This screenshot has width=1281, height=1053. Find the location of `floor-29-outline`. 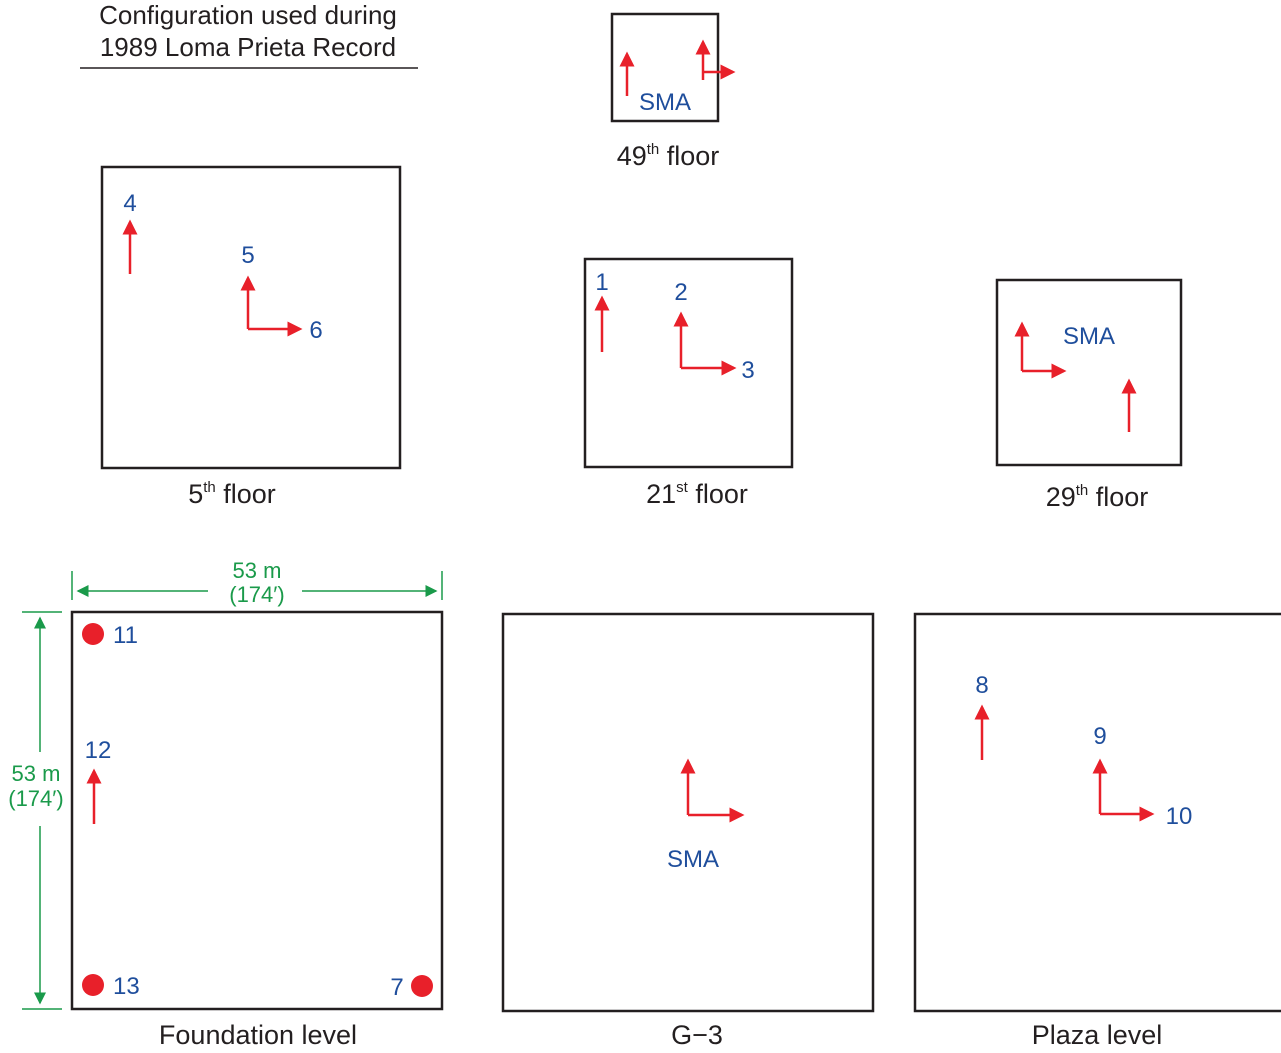

floor-29-outline is located at coordinates (1089, 372).